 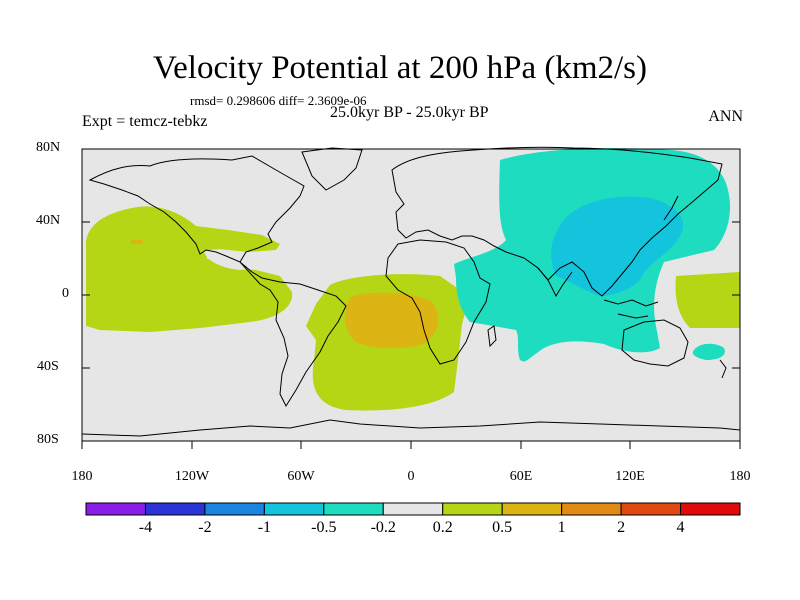 What do you see at coordinates (723, 369) in the screenshot?
I see `coast-new-zealand` at bounding box center [723, 369].